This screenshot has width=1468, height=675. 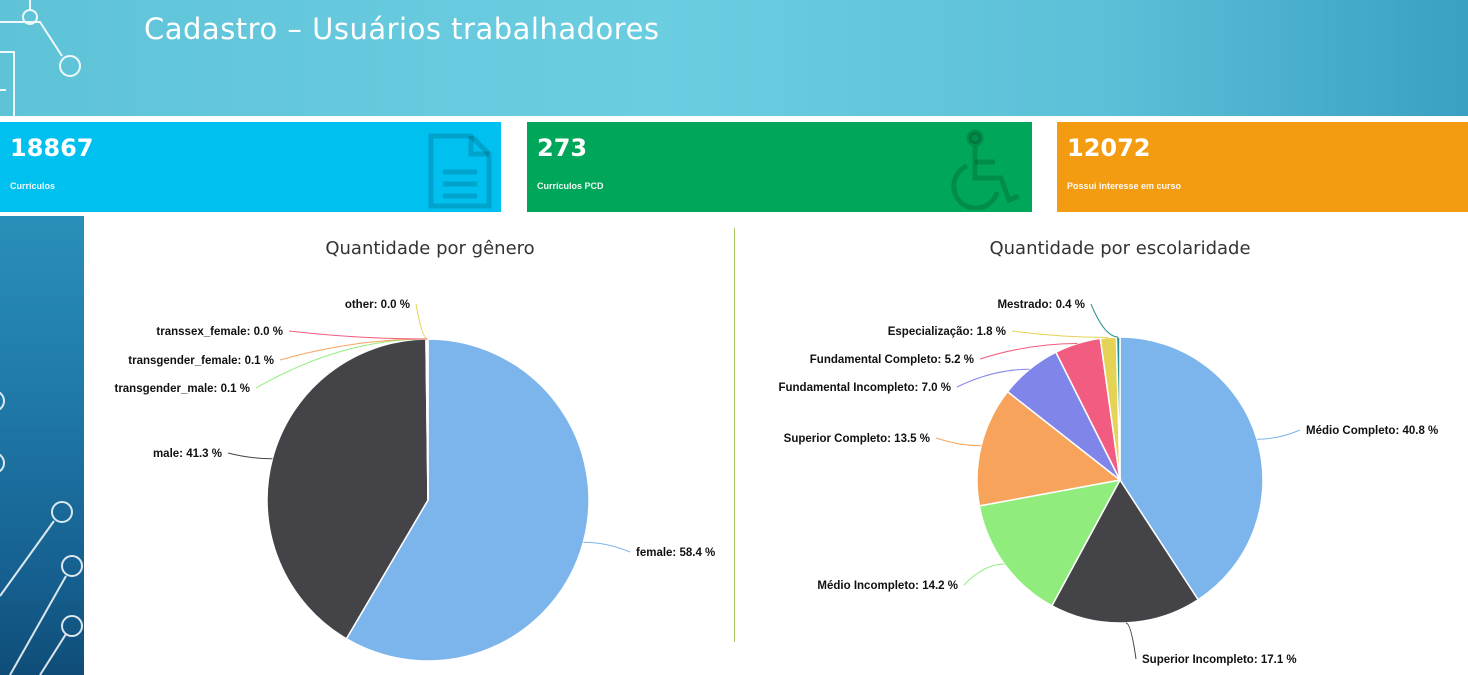 What do you see at coordinates (1041, 305) in the screenshot?
I see `slice-data-label: Mestrado: 0.4 %` at bounding box center [1041, 305].